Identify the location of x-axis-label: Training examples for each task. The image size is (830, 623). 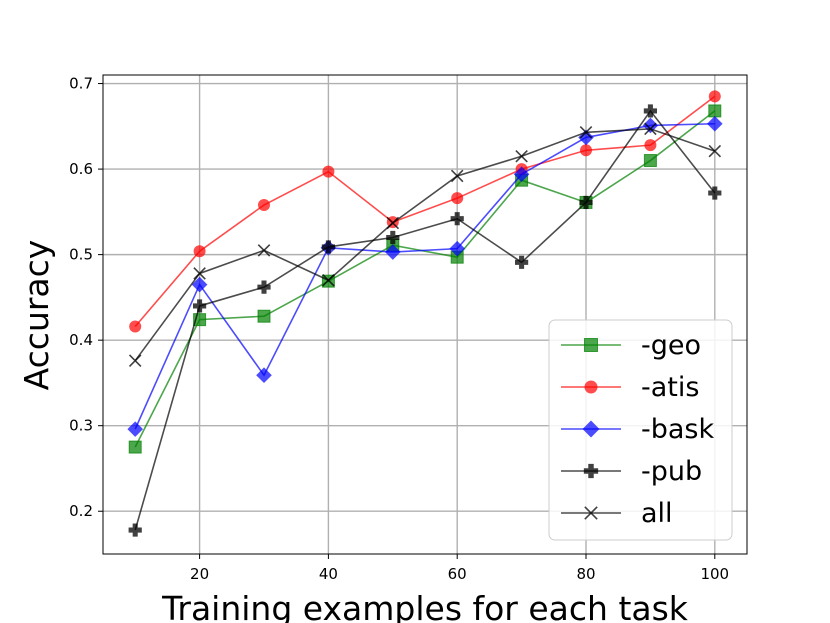
(425, 606).